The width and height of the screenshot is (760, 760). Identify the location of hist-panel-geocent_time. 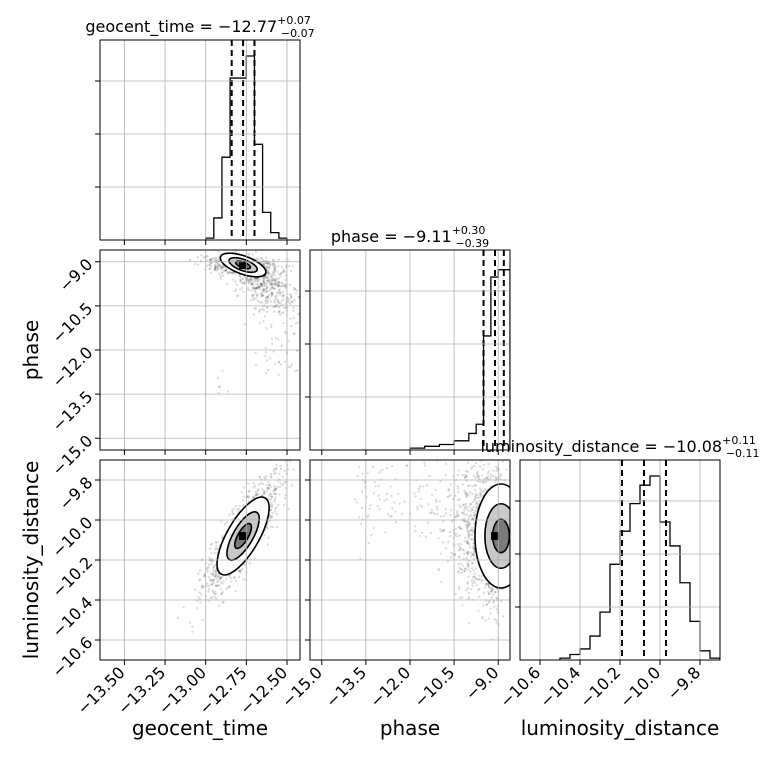
(198, 142).